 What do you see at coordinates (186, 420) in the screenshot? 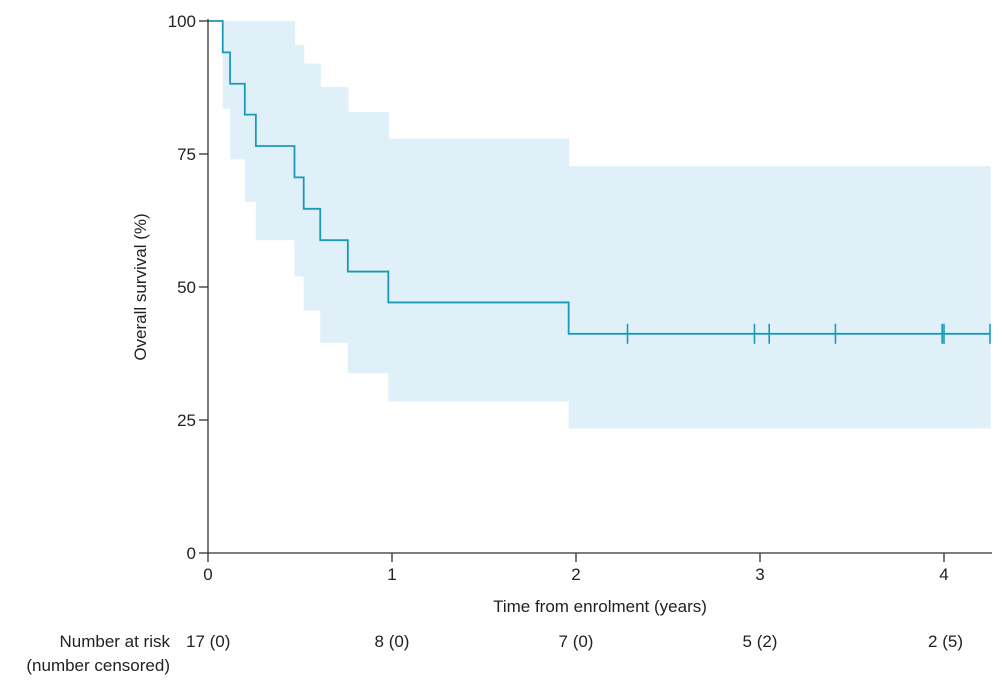
I see `y-tick-label: 25` at bounding box center [186, 420].